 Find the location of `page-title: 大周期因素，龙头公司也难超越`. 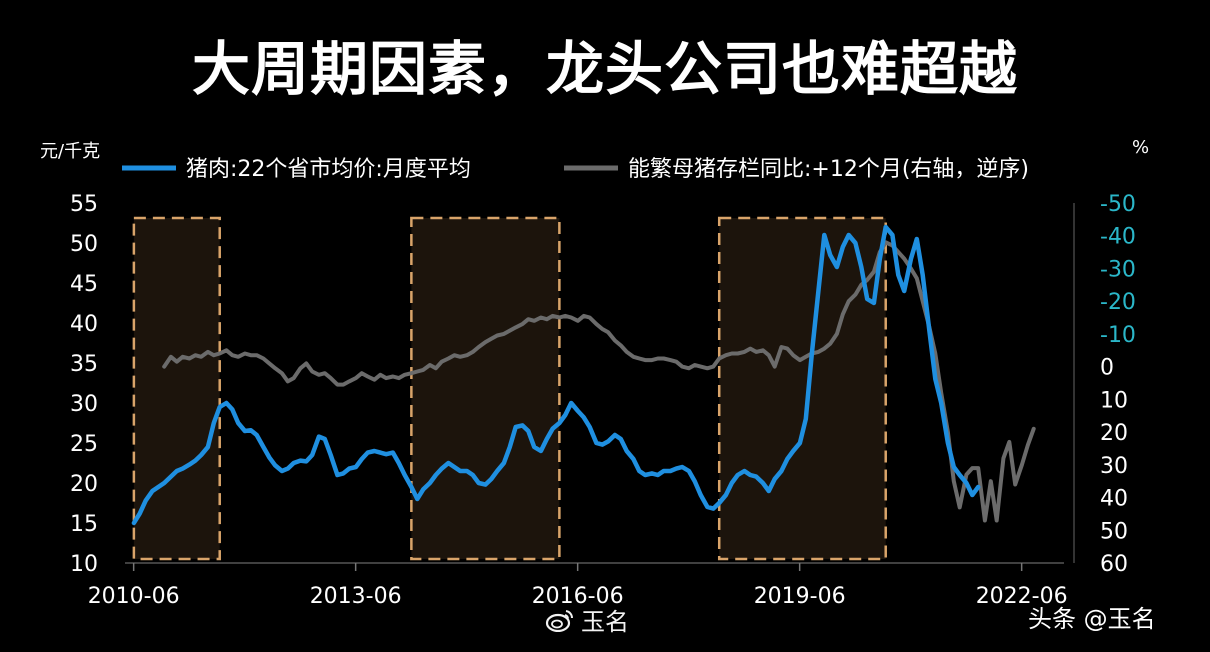

page-title: 大周期因素，龙头公司也难超越 is located at coordinates (604, 69).